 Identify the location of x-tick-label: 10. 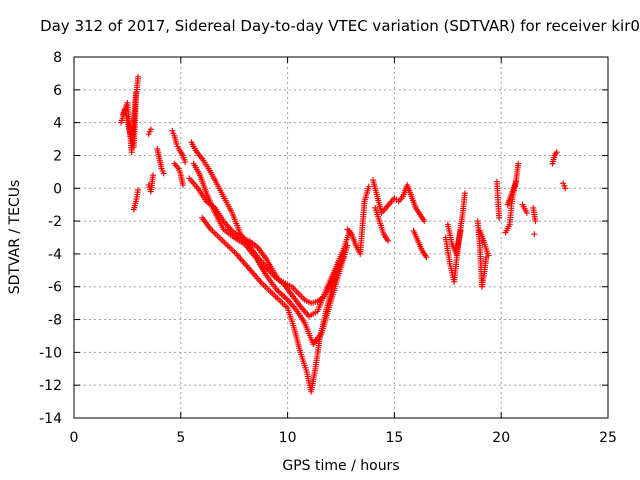
(288, 438).